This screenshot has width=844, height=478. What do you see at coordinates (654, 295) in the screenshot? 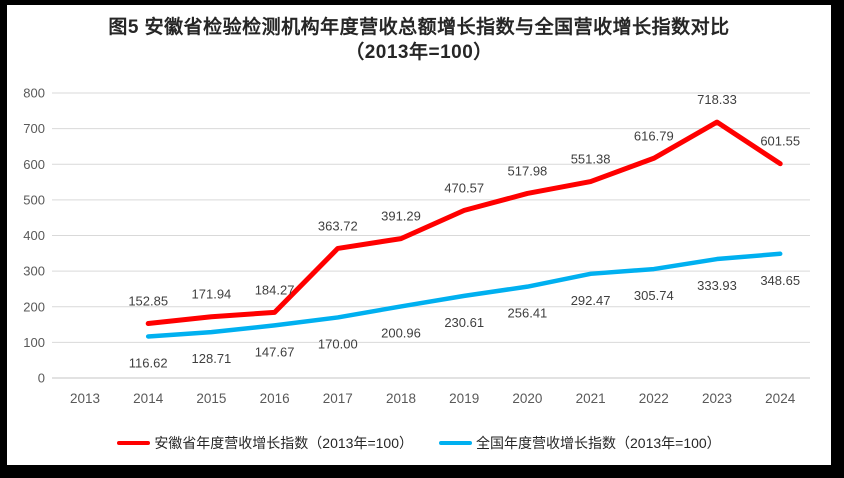
I see `data-label: 305.74` at bounding box center [654, 295].